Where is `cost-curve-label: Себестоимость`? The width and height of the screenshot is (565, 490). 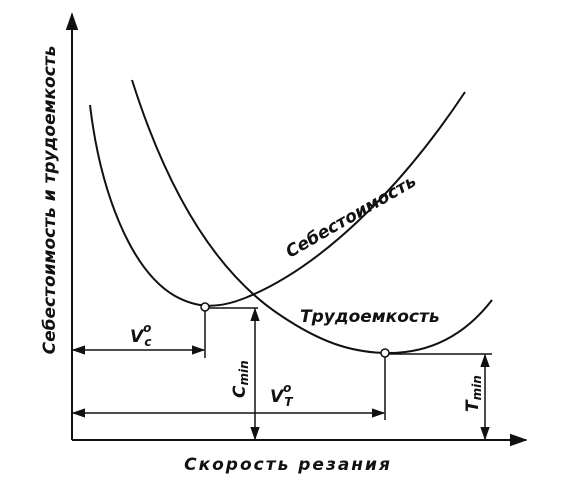
cost-curve-label: Себестоимость is located at coordinates (351, 216).